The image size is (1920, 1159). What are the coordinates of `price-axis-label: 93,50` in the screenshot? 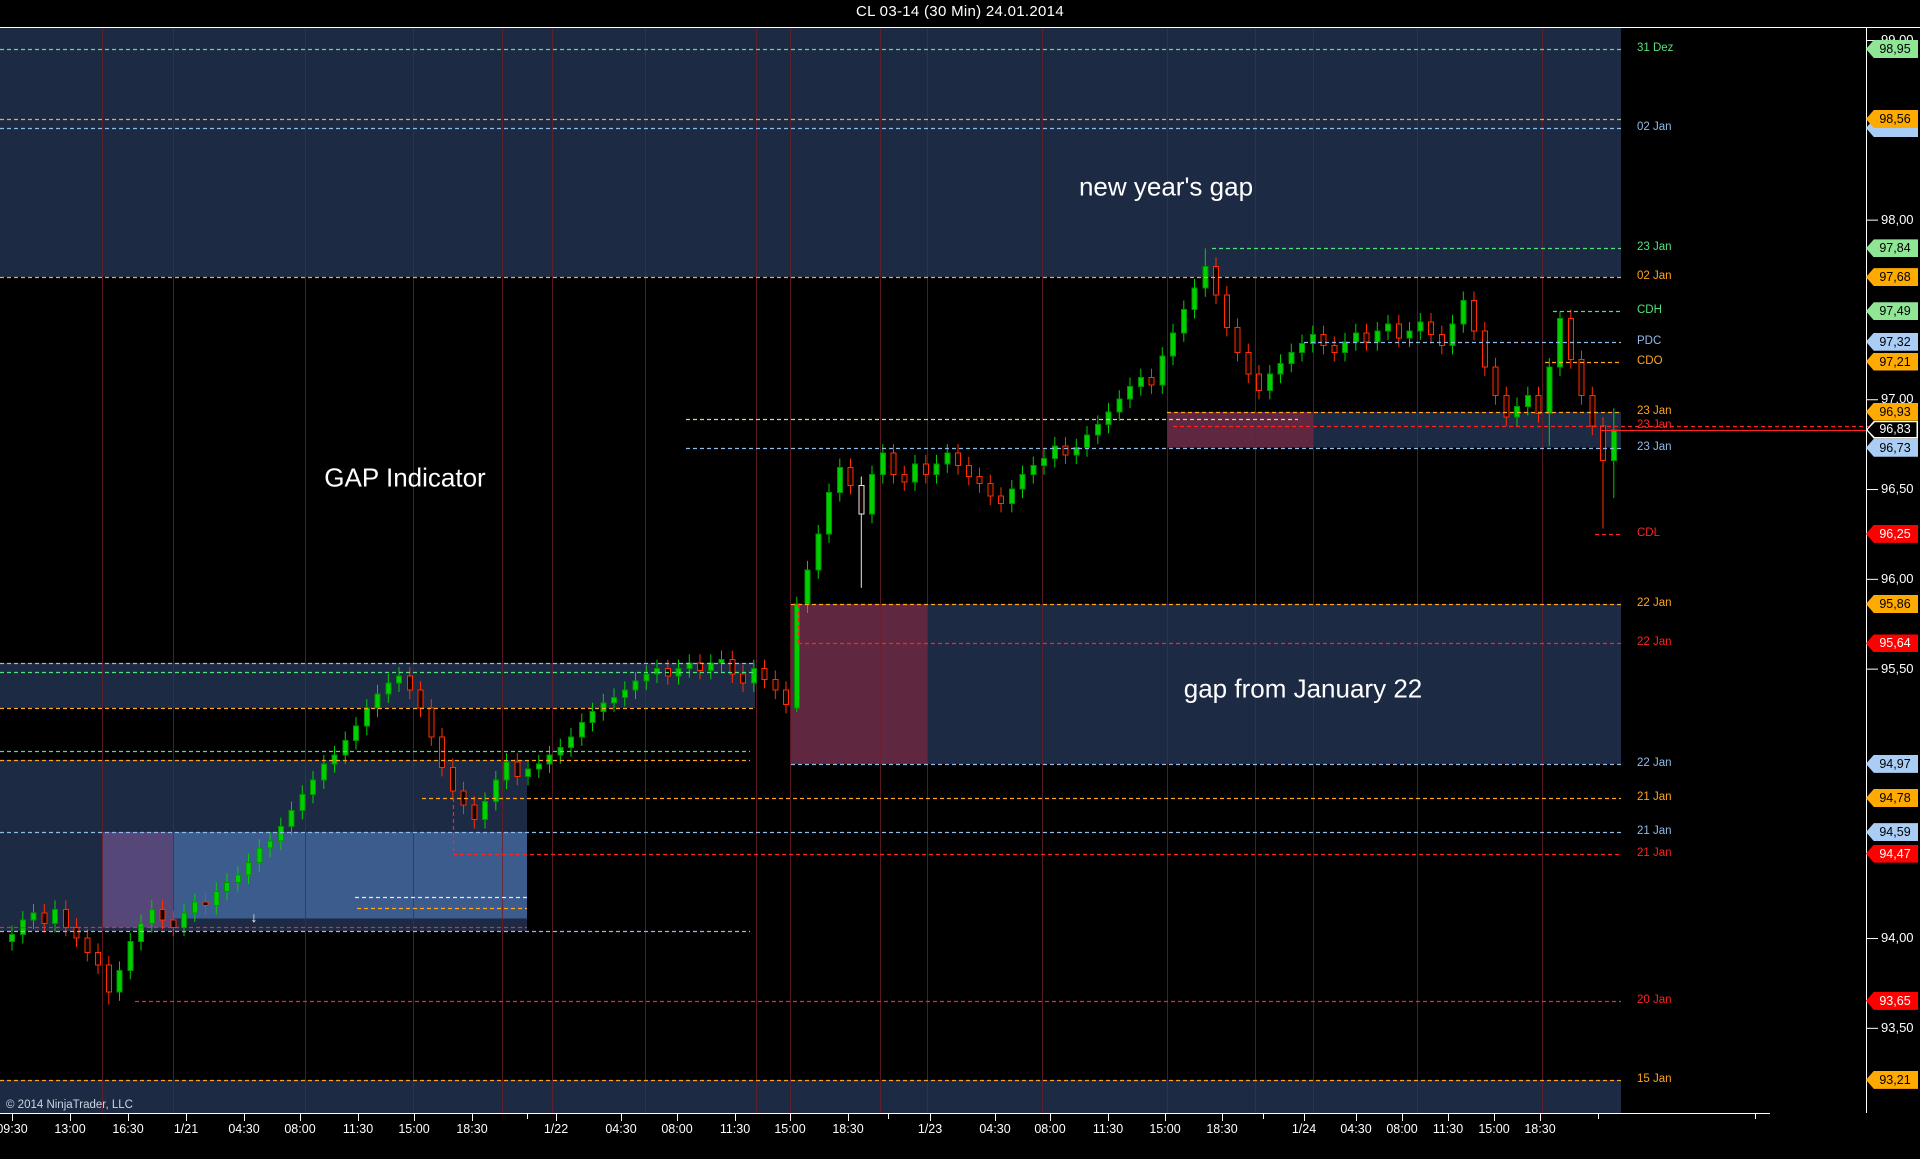 It's located at (1897, 1027).